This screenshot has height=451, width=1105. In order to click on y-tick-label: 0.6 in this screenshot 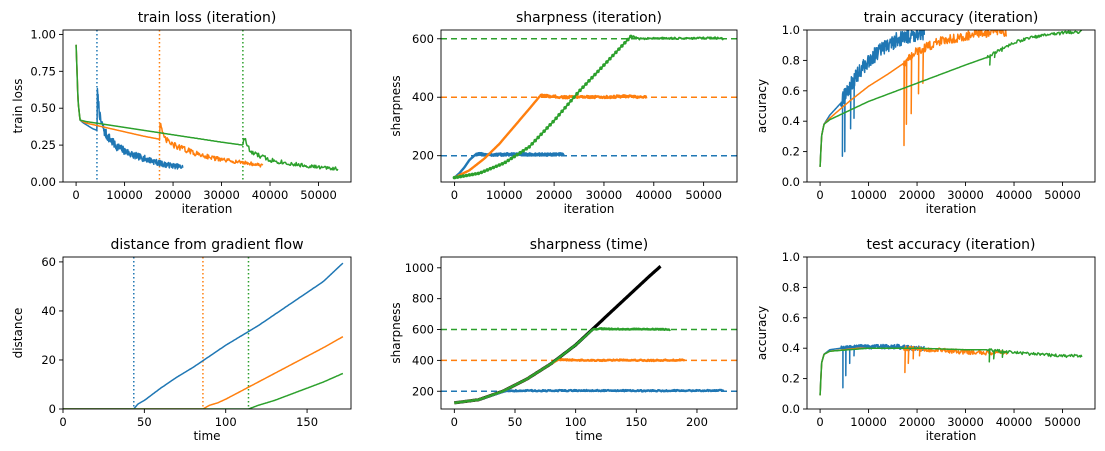, I will do `click(791, 318)`.